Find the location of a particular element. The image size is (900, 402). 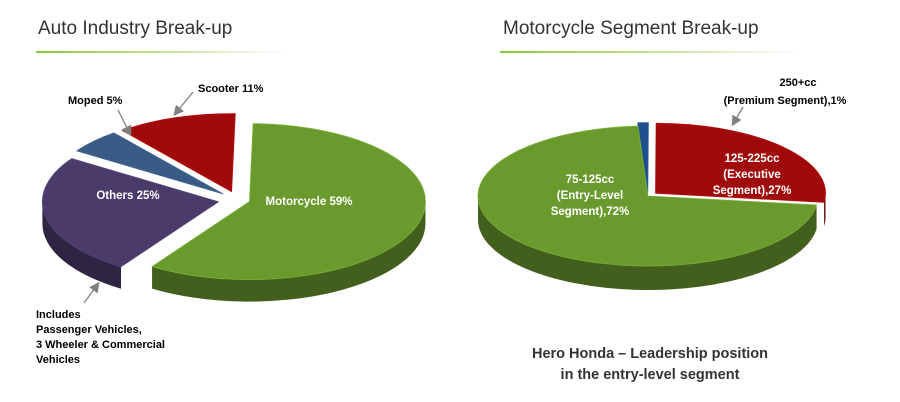

pie-wall-others is located at coordinates (82, 245).